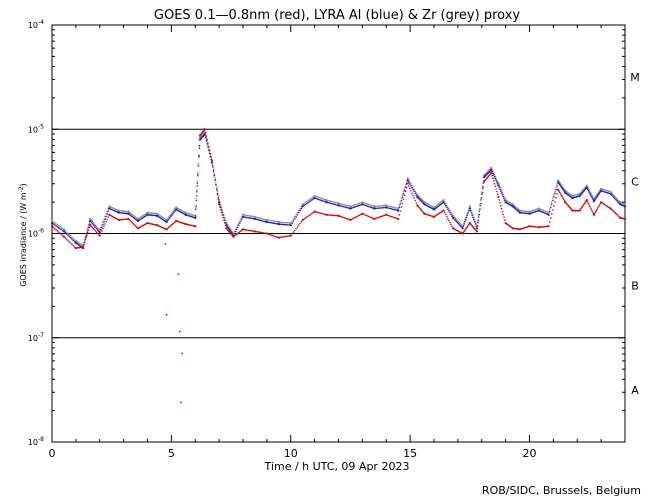  What do you see at coordinates (41, 231) in the screenshot?
I see `y-tick-exponent: -6` at bounding box center [41, 231].